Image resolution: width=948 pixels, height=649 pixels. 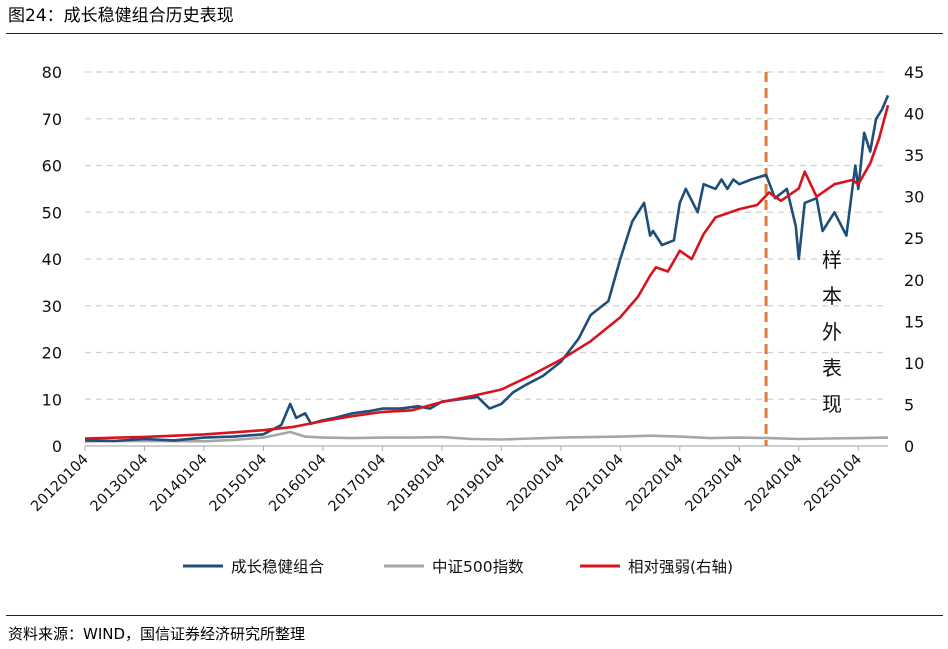 I want to click on x-tick-label: 20150104, so click(x=239, y=484).